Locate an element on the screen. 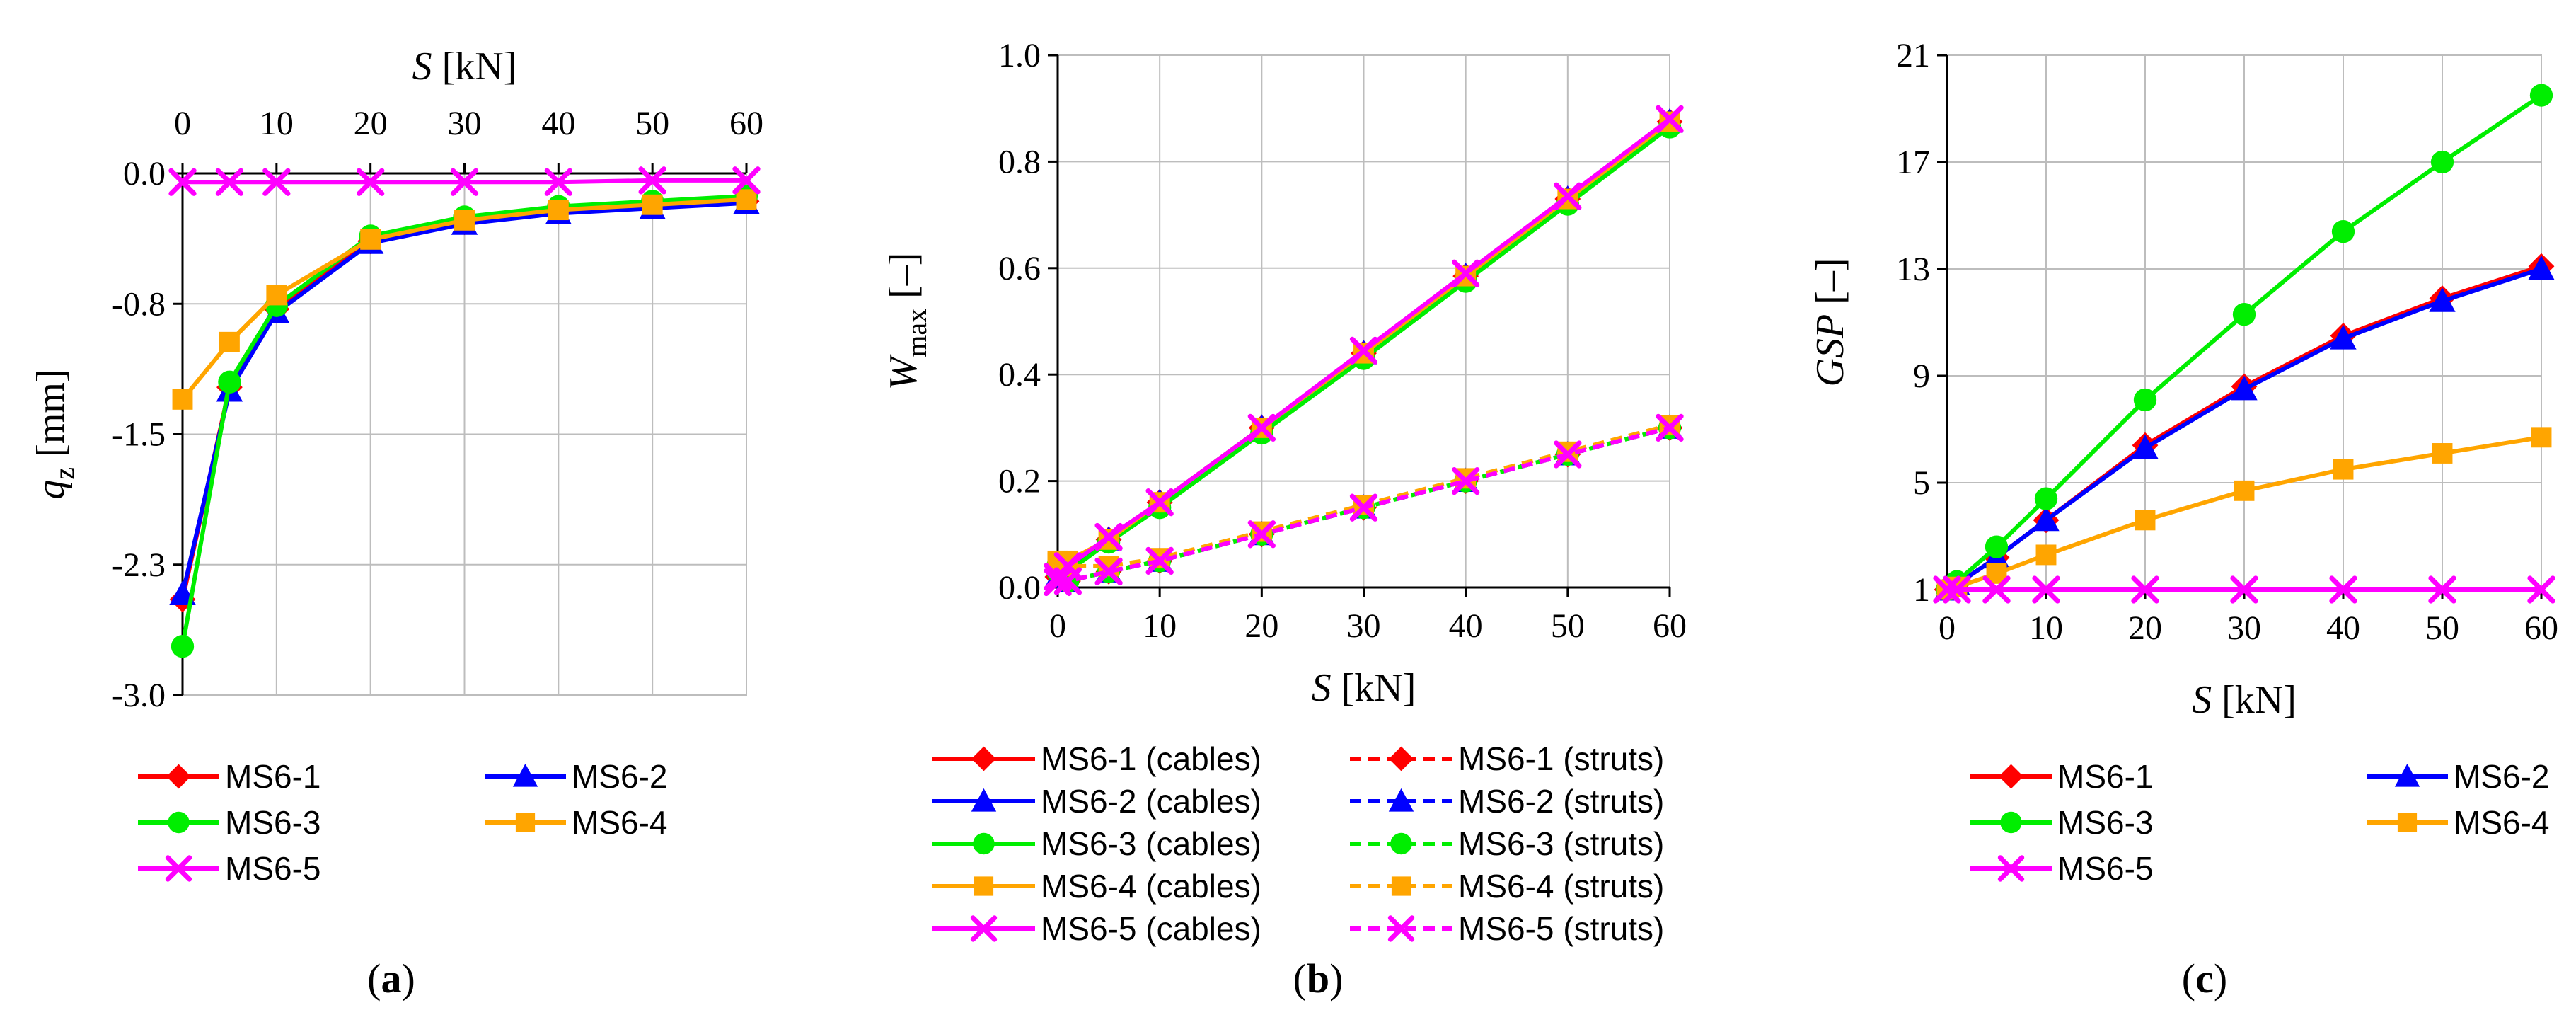 This screenshot has width=2576, height=1027. y-tick-label: 1.0 is located at coordinates (1019, 56).